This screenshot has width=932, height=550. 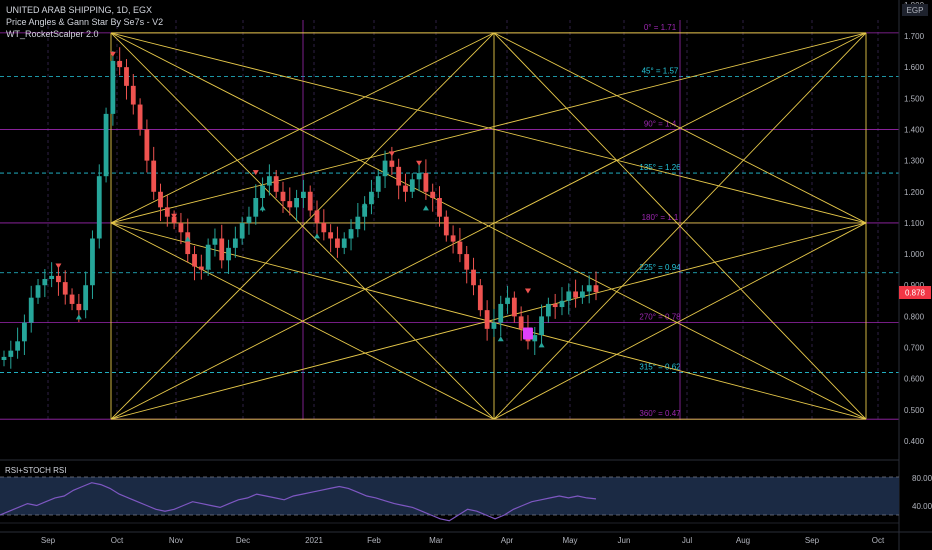 I want to click on time-tick-label: May, so click(x=569, y=540).